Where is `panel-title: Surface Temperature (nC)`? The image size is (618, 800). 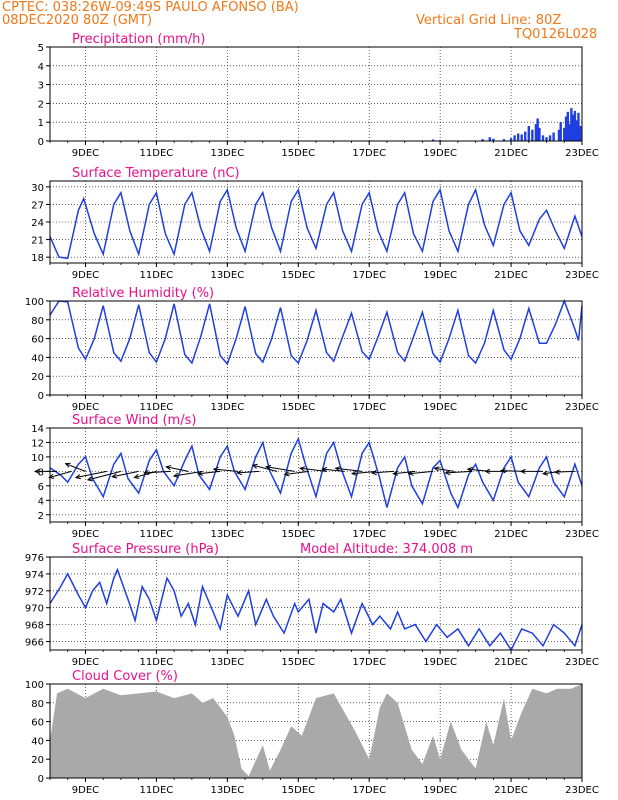 panel-title: Surface Temperature (nC) is located at coordinates (156, 173).